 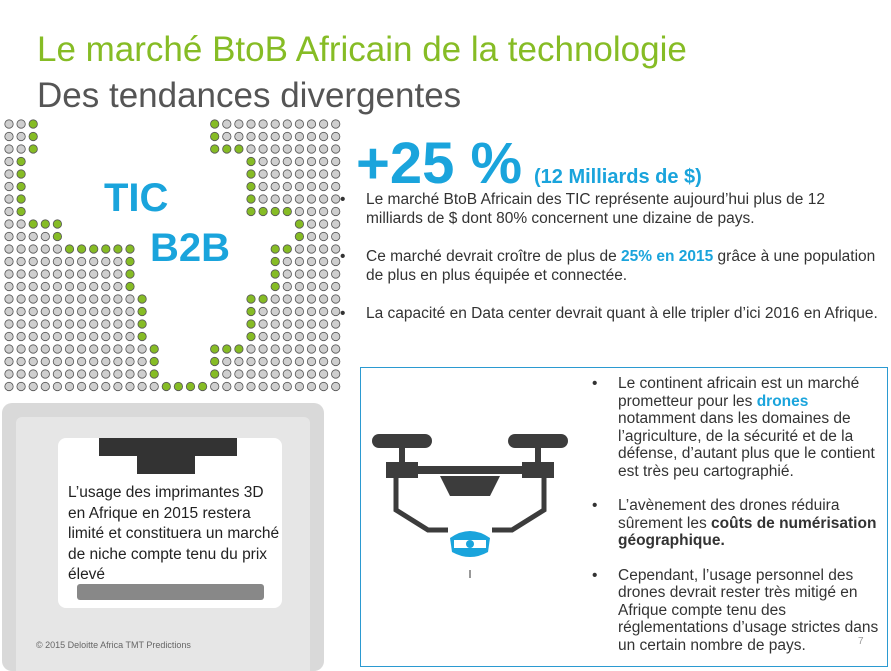 I want to click on copyright: © 2015 Deloitte Africa TMT Predictions, so click(x=113, y=645).